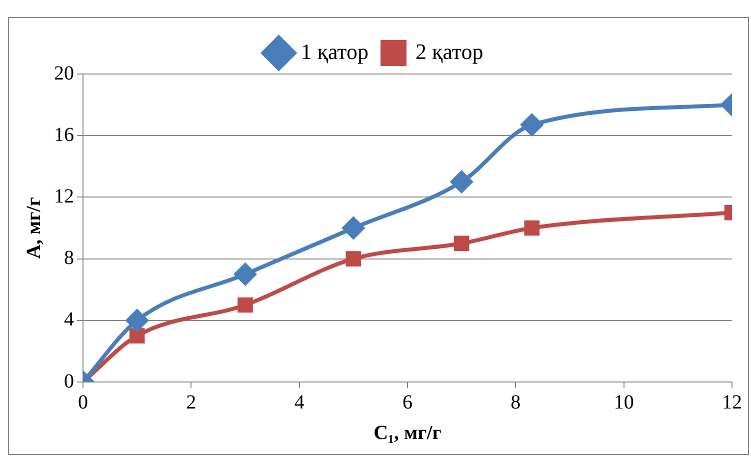 The height and width of the screenshot is (457, 751). I want to click on legend-label: 1 қатор, so click(334, 51).